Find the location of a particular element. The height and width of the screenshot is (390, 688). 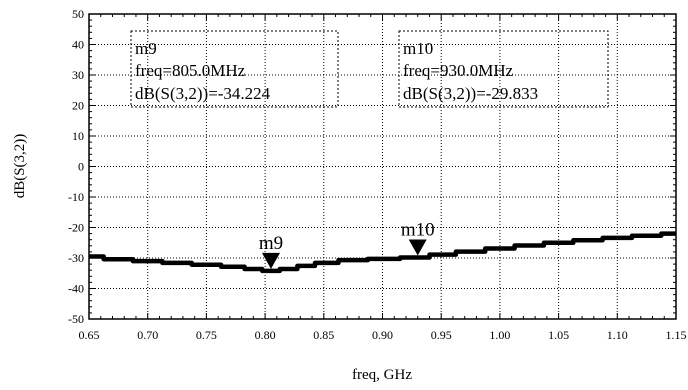

marker-triangle-m10 is located at coordinates (417, 247).